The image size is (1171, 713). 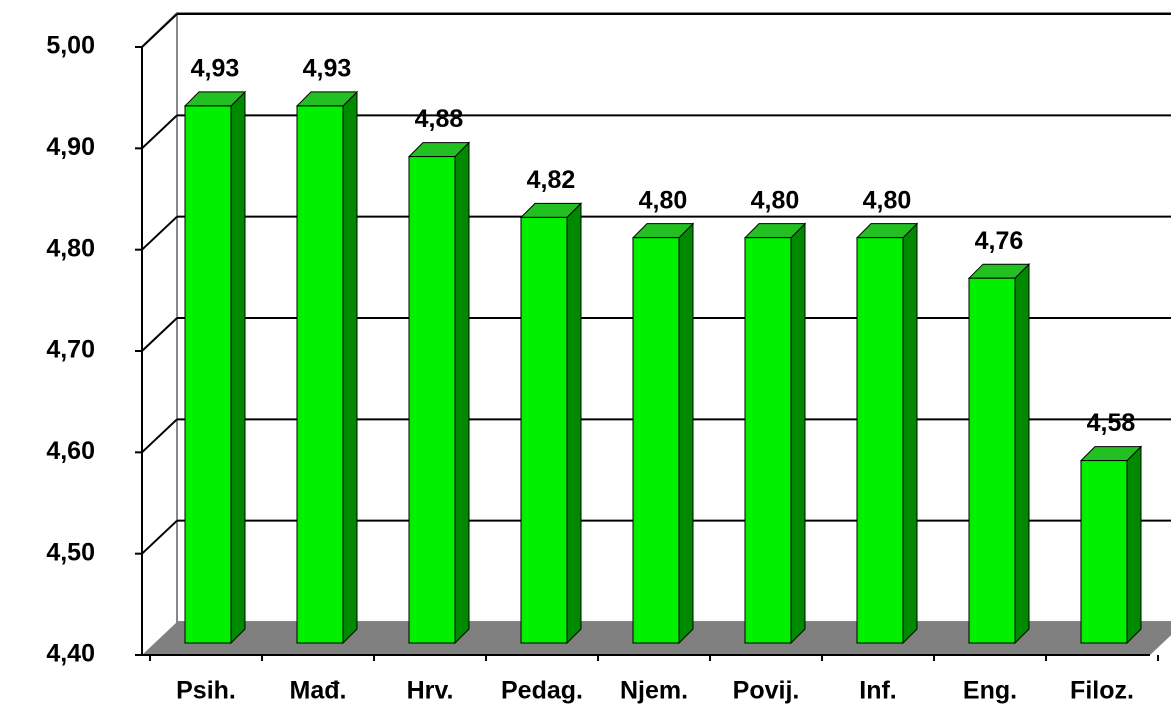 I want to click on y-tick-label: 4,70, so click(x=70, y=350).